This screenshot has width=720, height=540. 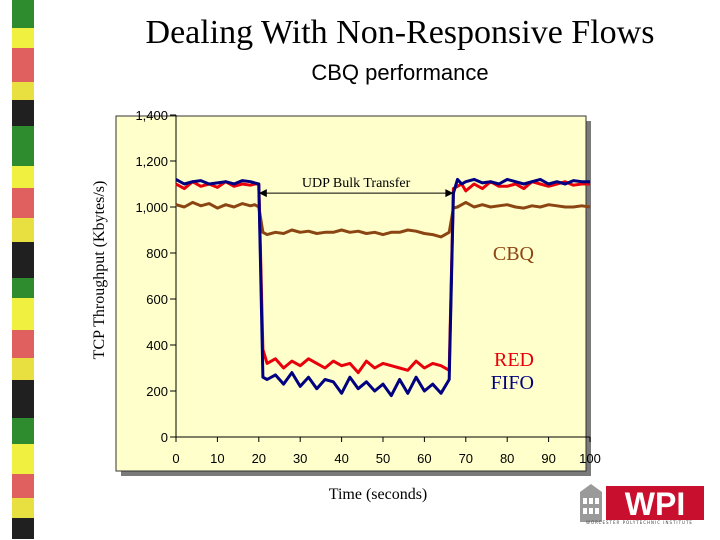 I want to click on x-tick-label: 10, so click(x=217, y=458).